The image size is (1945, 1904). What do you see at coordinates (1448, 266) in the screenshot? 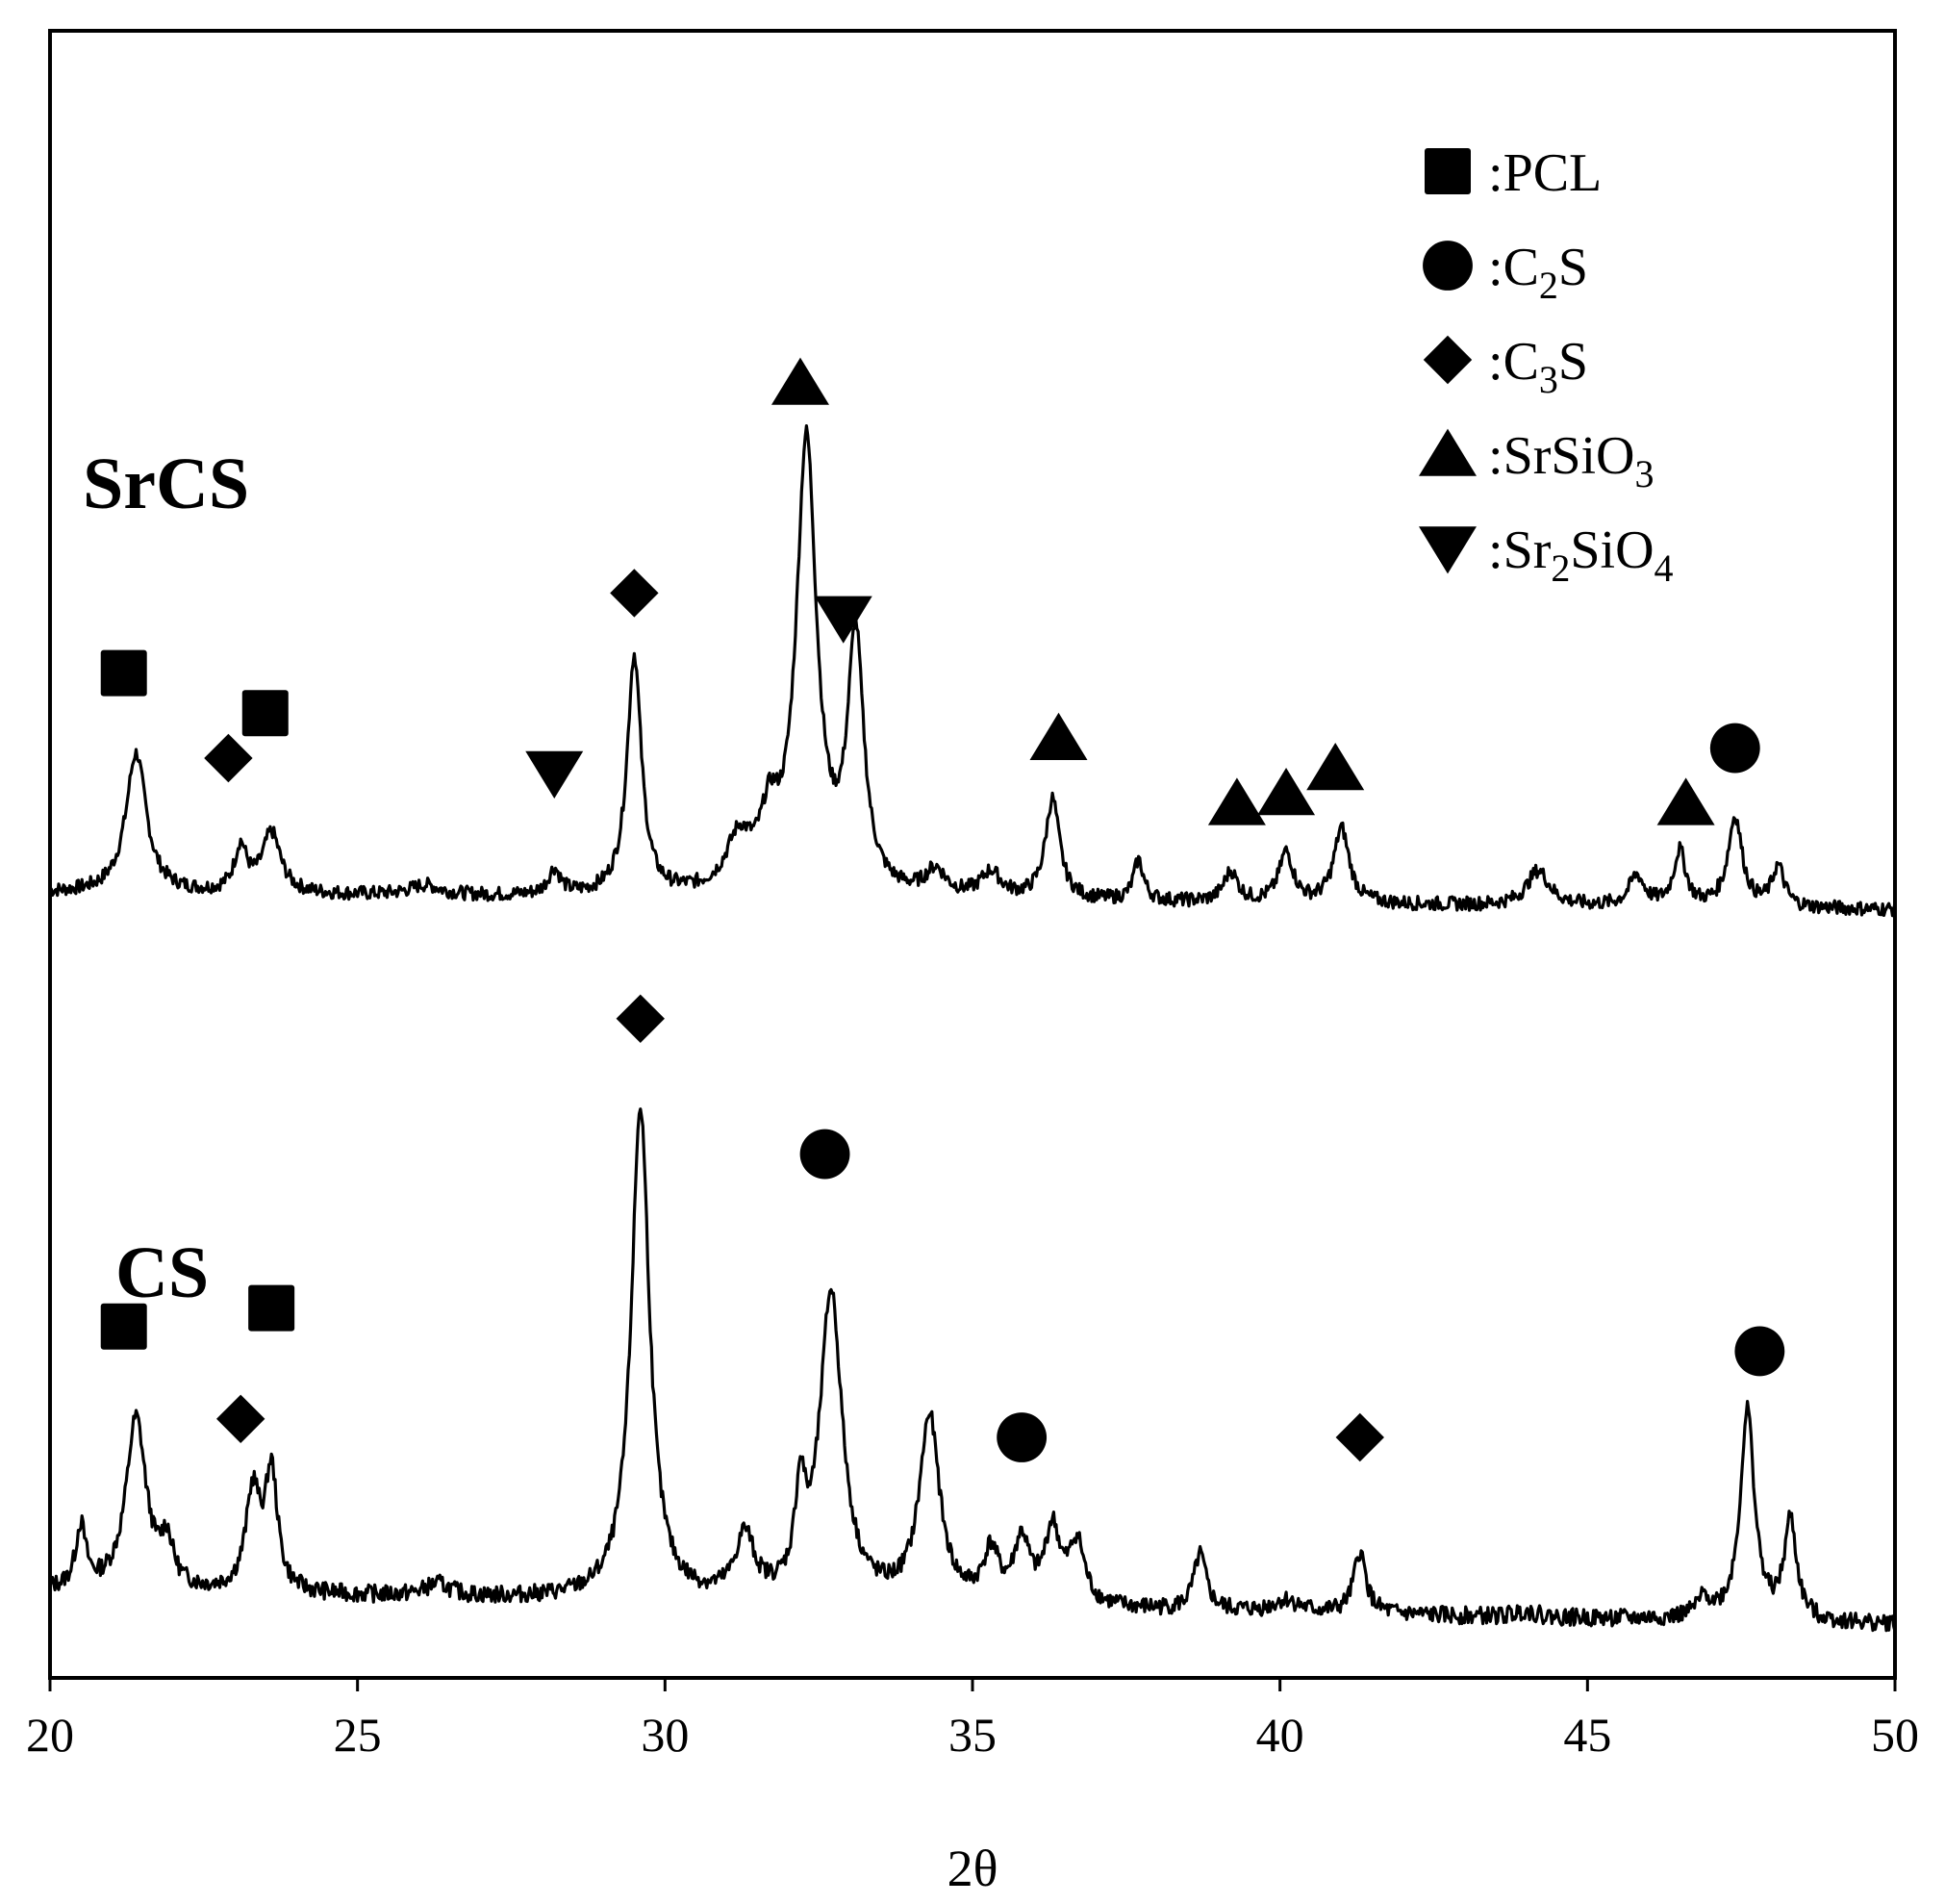
I see `legend-marker-circle` at bounding box center [1448, 266].